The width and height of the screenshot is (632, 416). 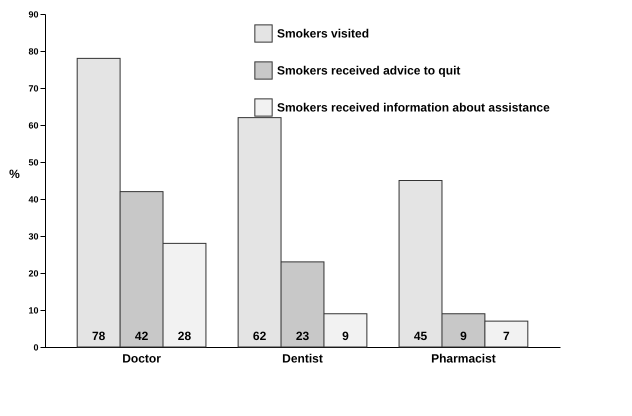 I want to click on y-tick-label: 10, so click(x=33, y=311).